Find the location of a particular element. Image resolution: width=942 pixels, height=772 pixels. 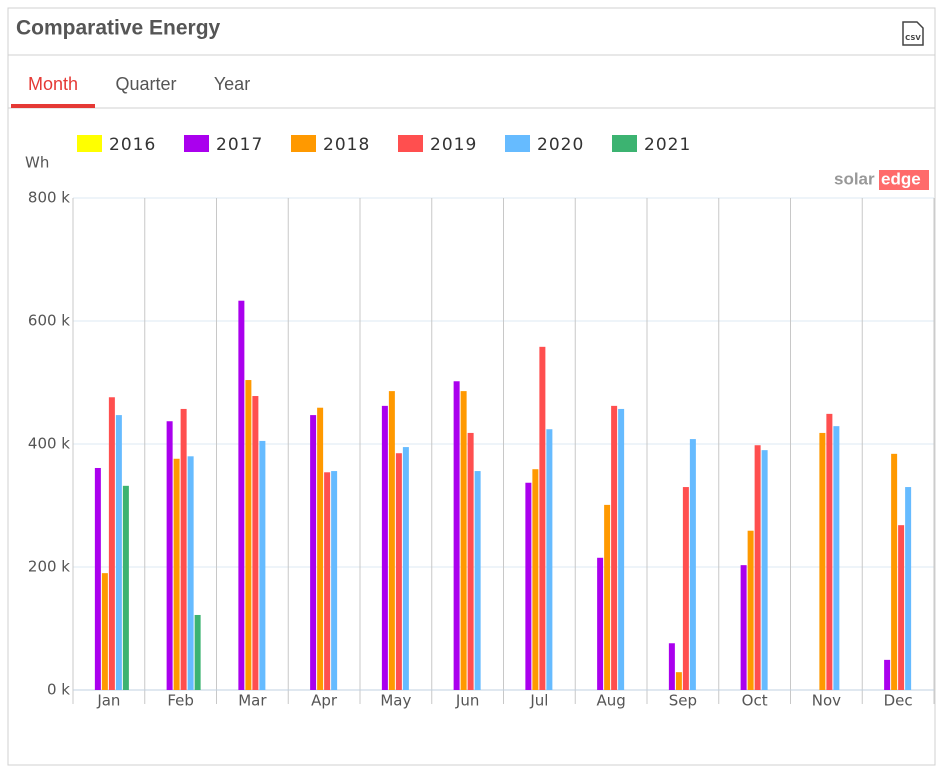

widget-title: Comparative Energy is located at coordinates (118, 28).